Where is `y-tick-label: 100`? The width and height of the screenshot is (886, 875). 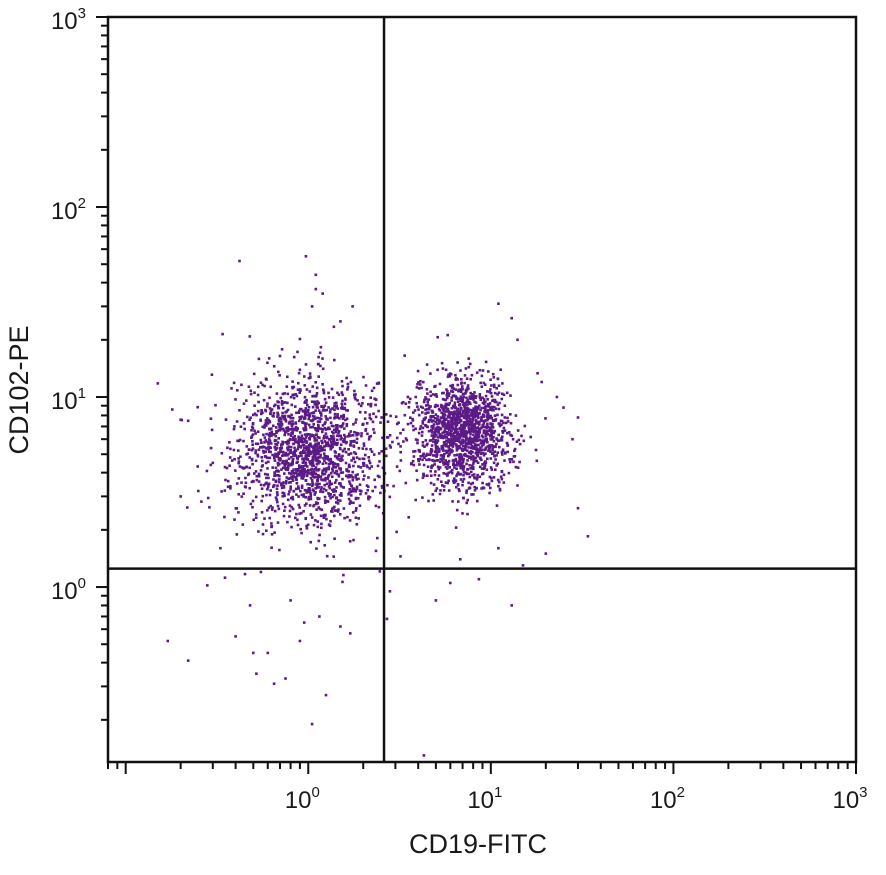 y-tick-label: 100 is located at coordinates (68, 590).